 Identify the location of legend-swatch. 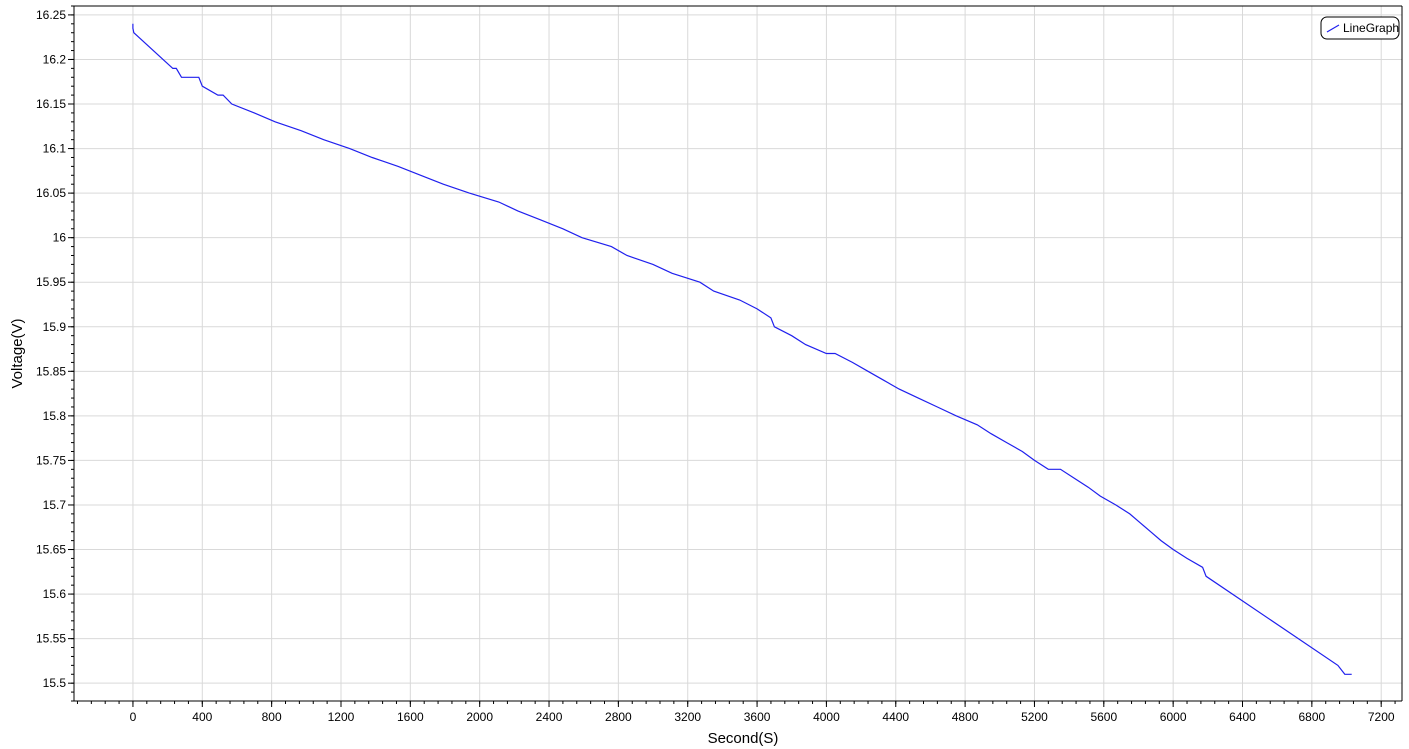
(1333, 28).